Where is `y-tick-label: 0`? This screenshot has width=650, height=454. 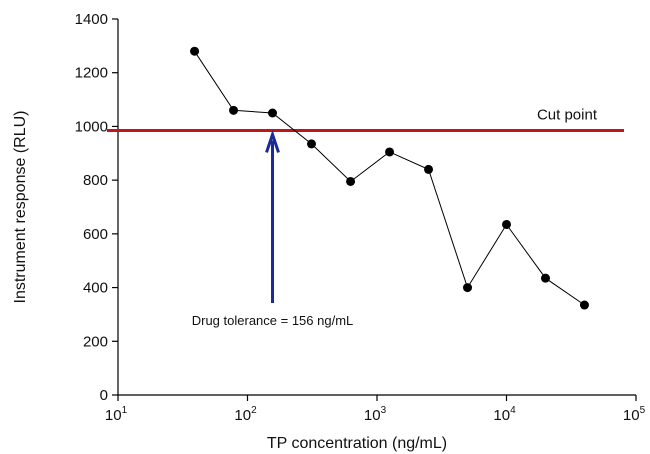
y-tick-label: 0 is located at coordinates (104, 395).